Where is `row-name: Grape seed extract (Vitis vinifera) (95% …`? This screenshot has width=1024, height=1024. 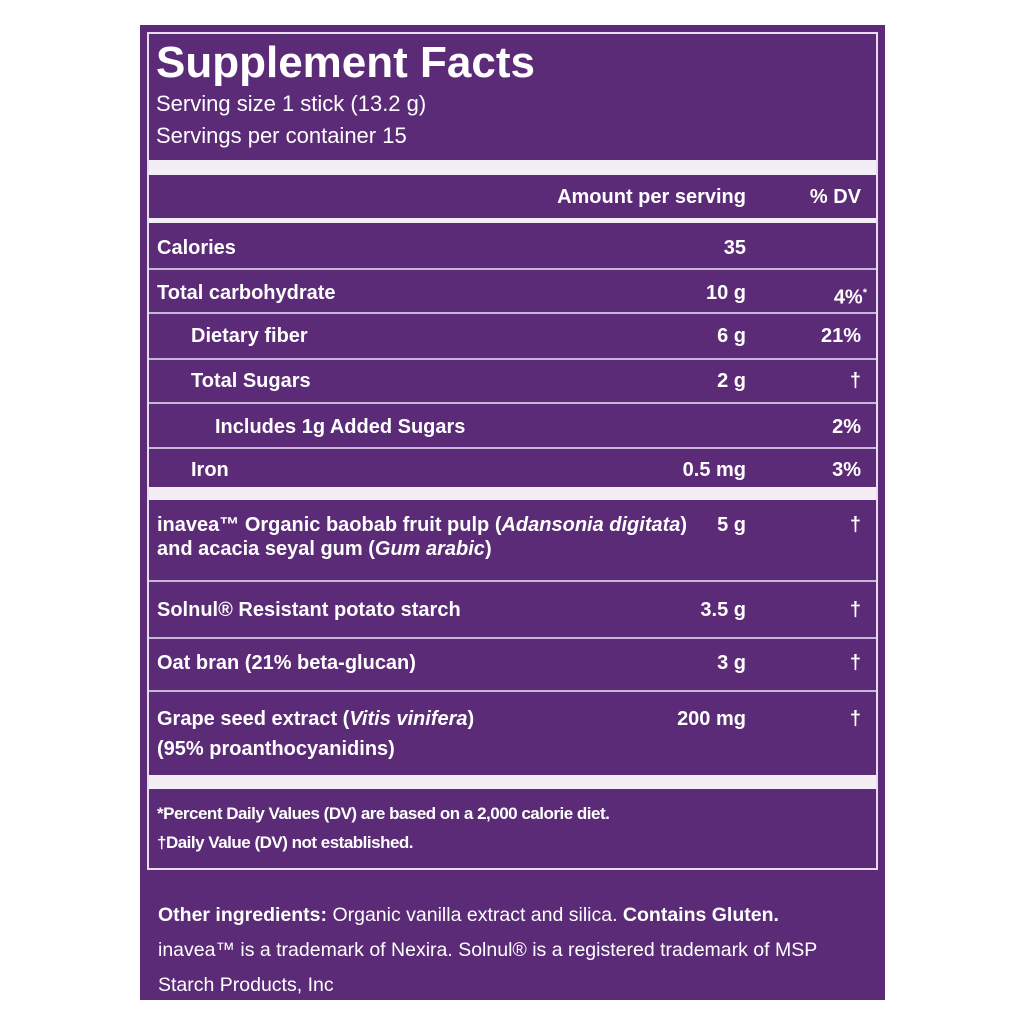 row-name: Grape seed extract (Vitis vinifera) (95% … is located at coordinates (315, 734).